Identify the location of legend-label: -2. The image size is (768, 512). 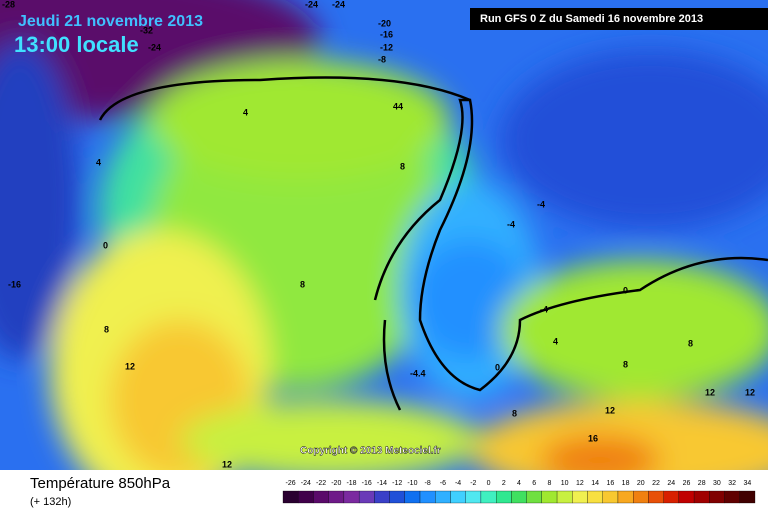
(473, 483).